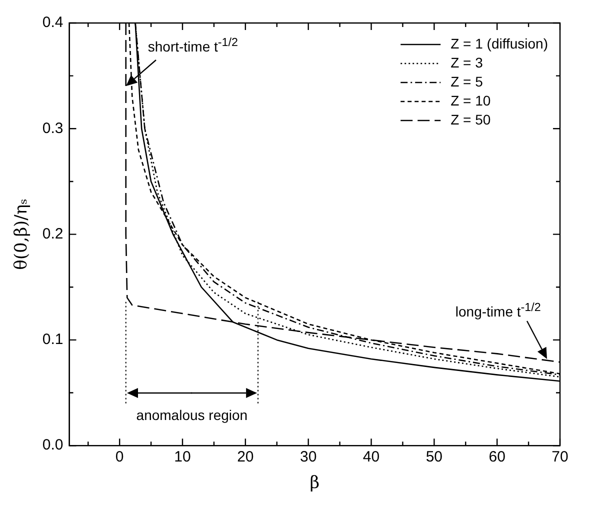  What do you see at coordinates (434, 457) in the screenshot?
I see `x-tick-label: 50` at bounding box center [434, 457].